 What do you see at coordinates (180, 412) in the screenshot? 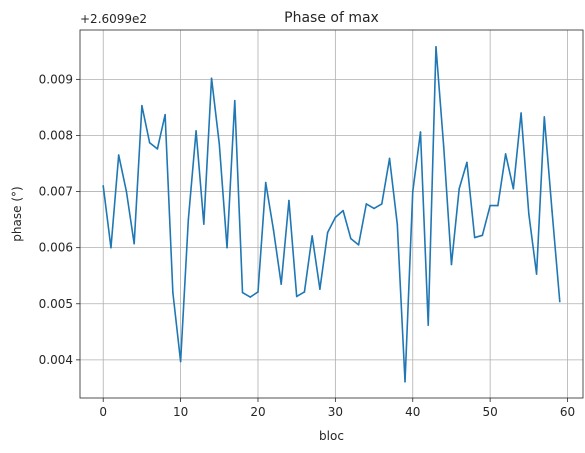
I see `x-tick-label: 10` at bounding box center [180, 412].